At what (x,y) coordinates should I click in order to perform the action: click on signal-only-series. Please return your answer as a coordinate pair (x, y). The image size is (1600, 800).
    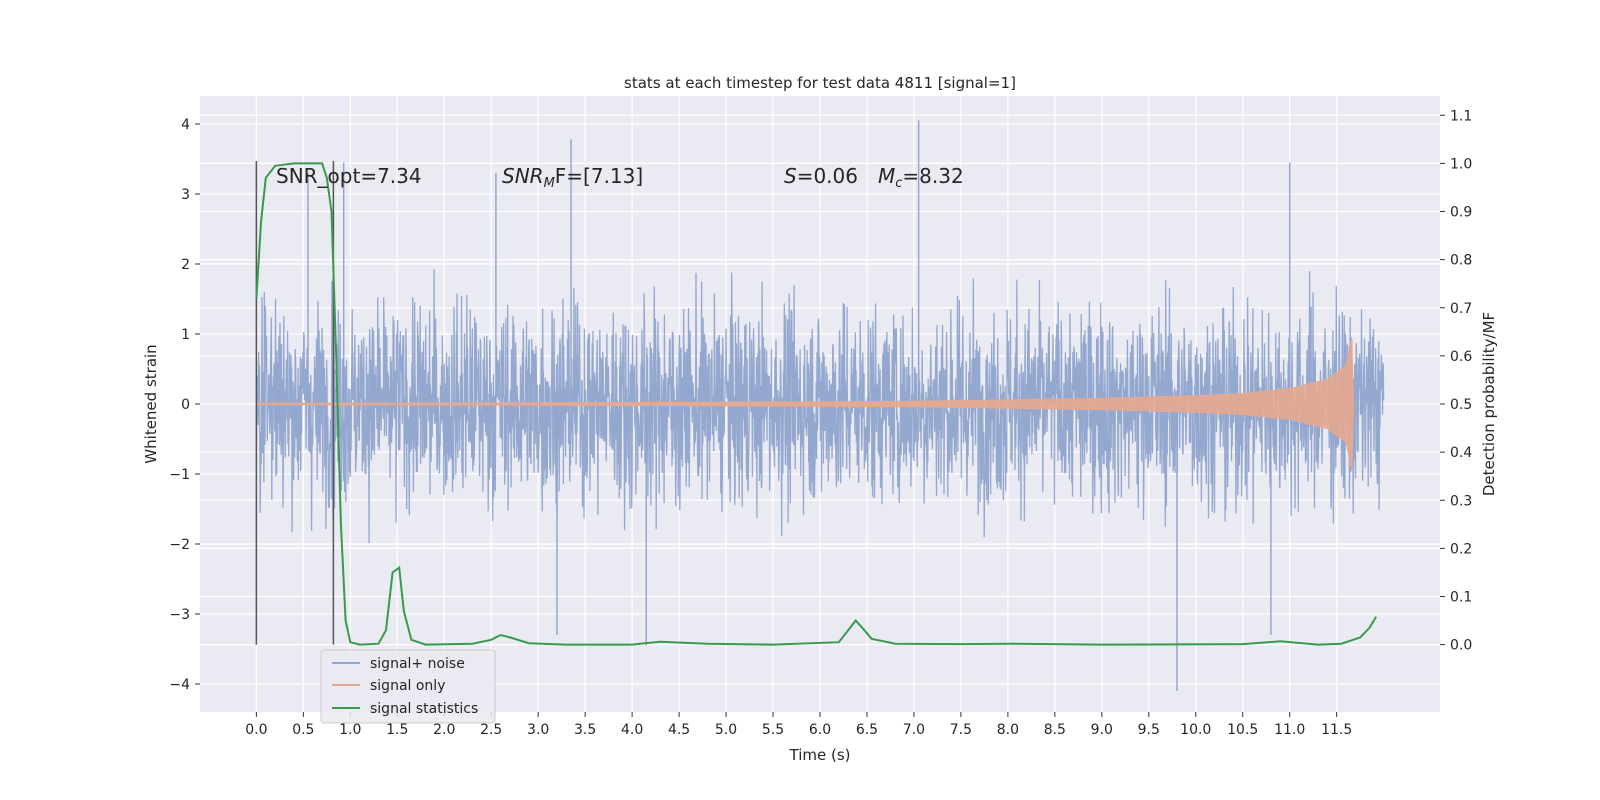
    Looking at the image, I should click on (805, 404).